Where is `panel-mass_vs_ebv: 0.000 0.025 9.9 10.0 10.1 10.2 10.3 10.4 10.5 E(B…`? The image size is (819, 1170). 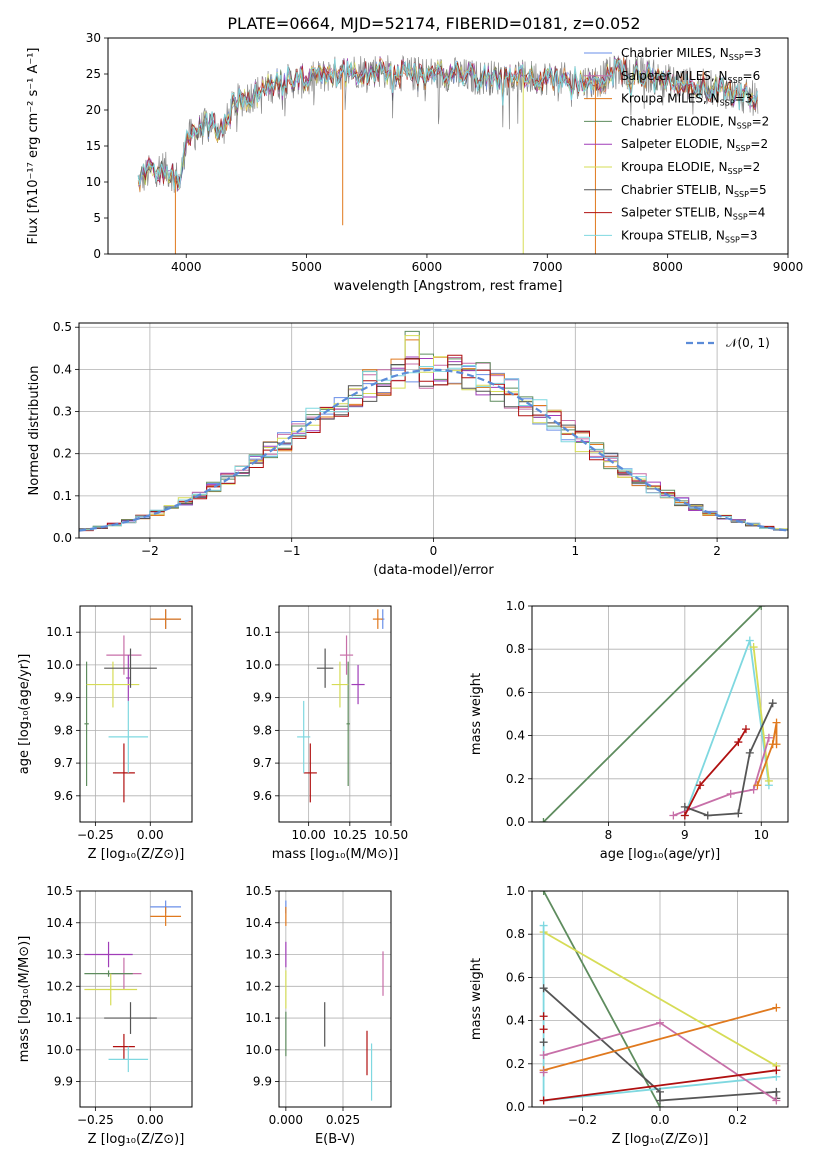 panel-mass_vs_ebv: 0.000 0.025 9.9 10.0 10.1 10.2 10.3 10.4 10.5 E(B… is located at coordinates (318, 1015).